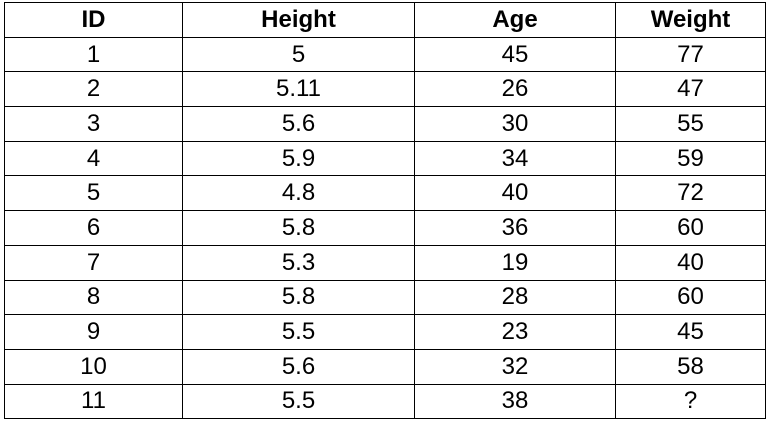 The image size is (768, 422). I want to click on cell-id: 11, so click(93, 401).